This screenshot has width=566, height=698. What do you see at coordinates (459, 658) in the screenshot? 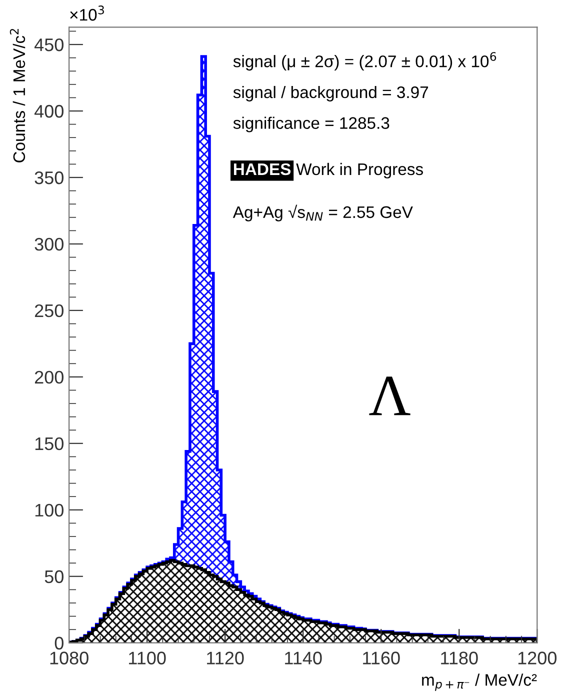
I see `x-tick-label: 1180` at bounding box center [459, 658].